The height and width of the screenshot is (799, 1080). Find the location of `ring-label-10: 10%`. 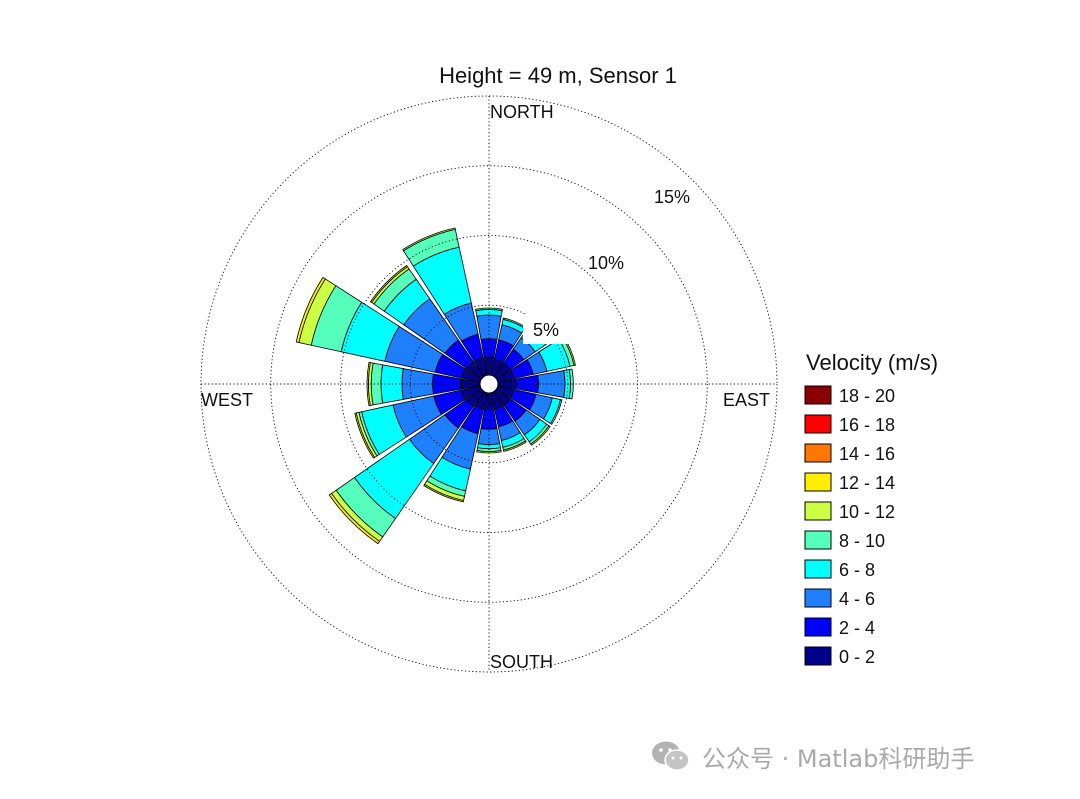

ring-label-10: 10% is located at coordinates (606, 263).